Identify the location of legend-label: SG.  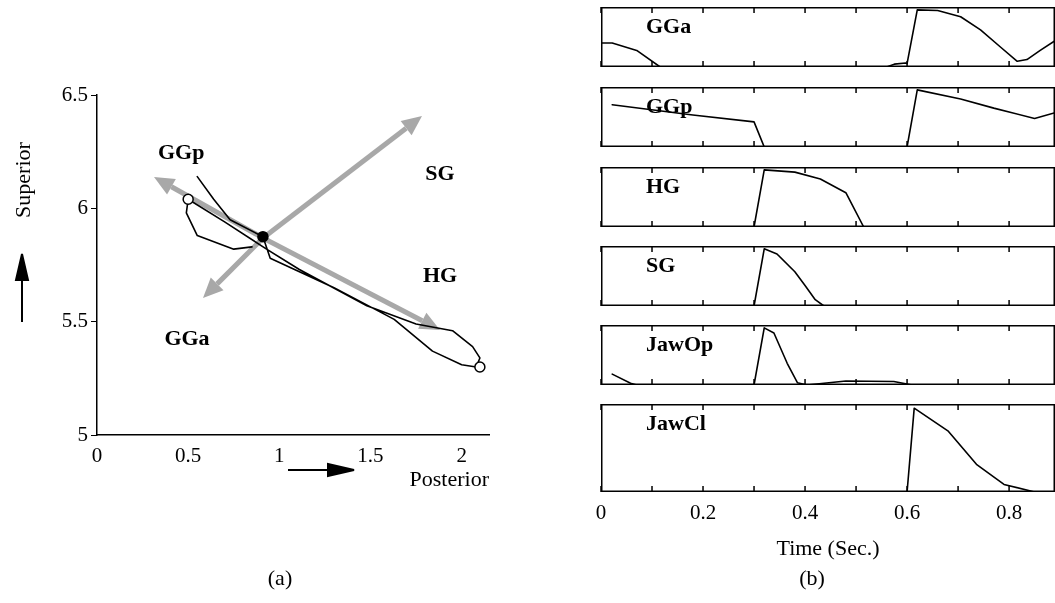
(661, 264).